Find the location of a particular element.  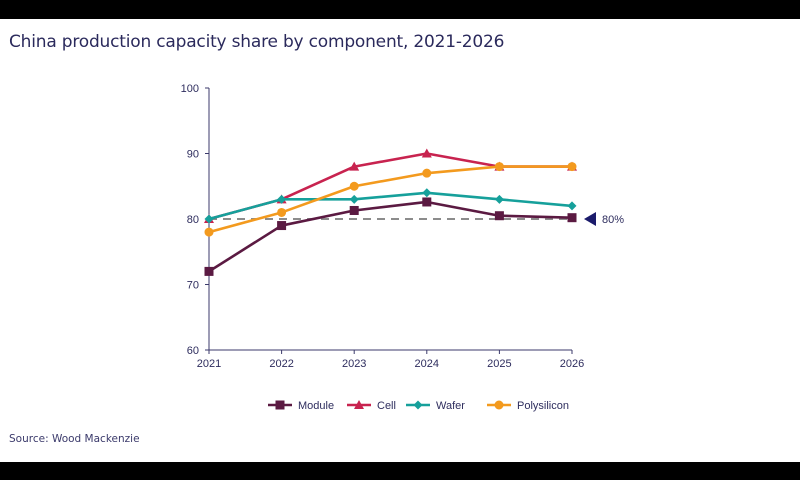

x-tick-label: 2021 is located at coordinates (209, 364).